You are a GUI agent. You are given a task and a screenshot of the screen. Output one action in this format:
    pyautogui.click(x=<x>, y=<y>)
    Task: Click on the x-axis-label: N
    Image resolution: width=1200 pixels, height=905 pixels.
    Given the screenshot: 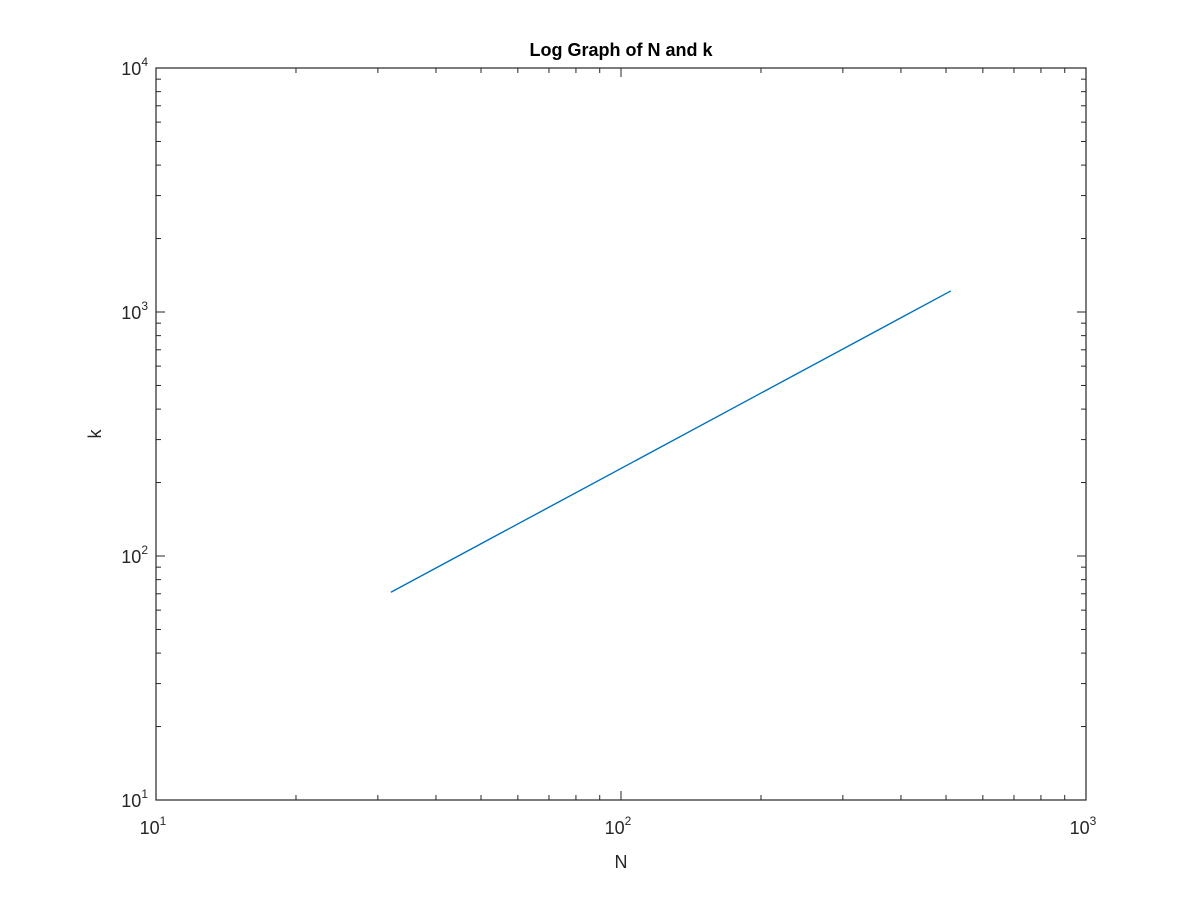 What is the action you would take?
    pyautogui.click(x=621, y=862)
    